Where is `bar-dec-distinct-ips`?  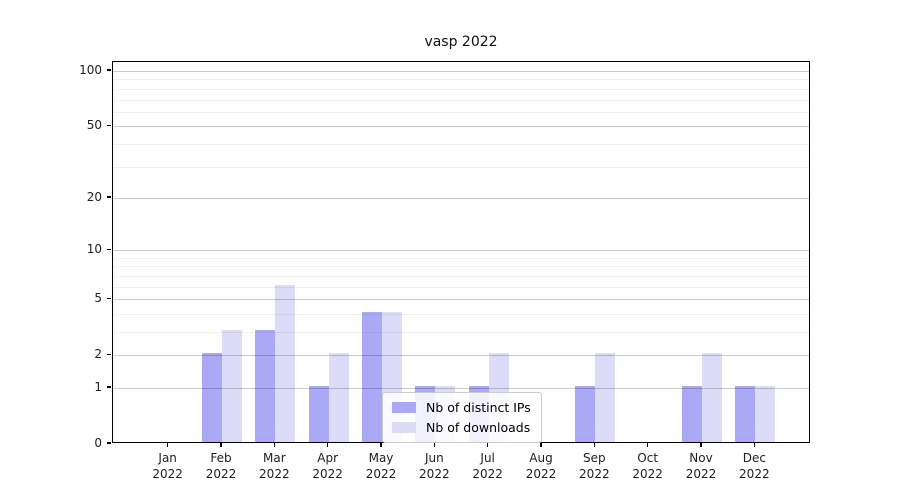 bar-dec-distinct-ips is located at coordinates (745, 414).